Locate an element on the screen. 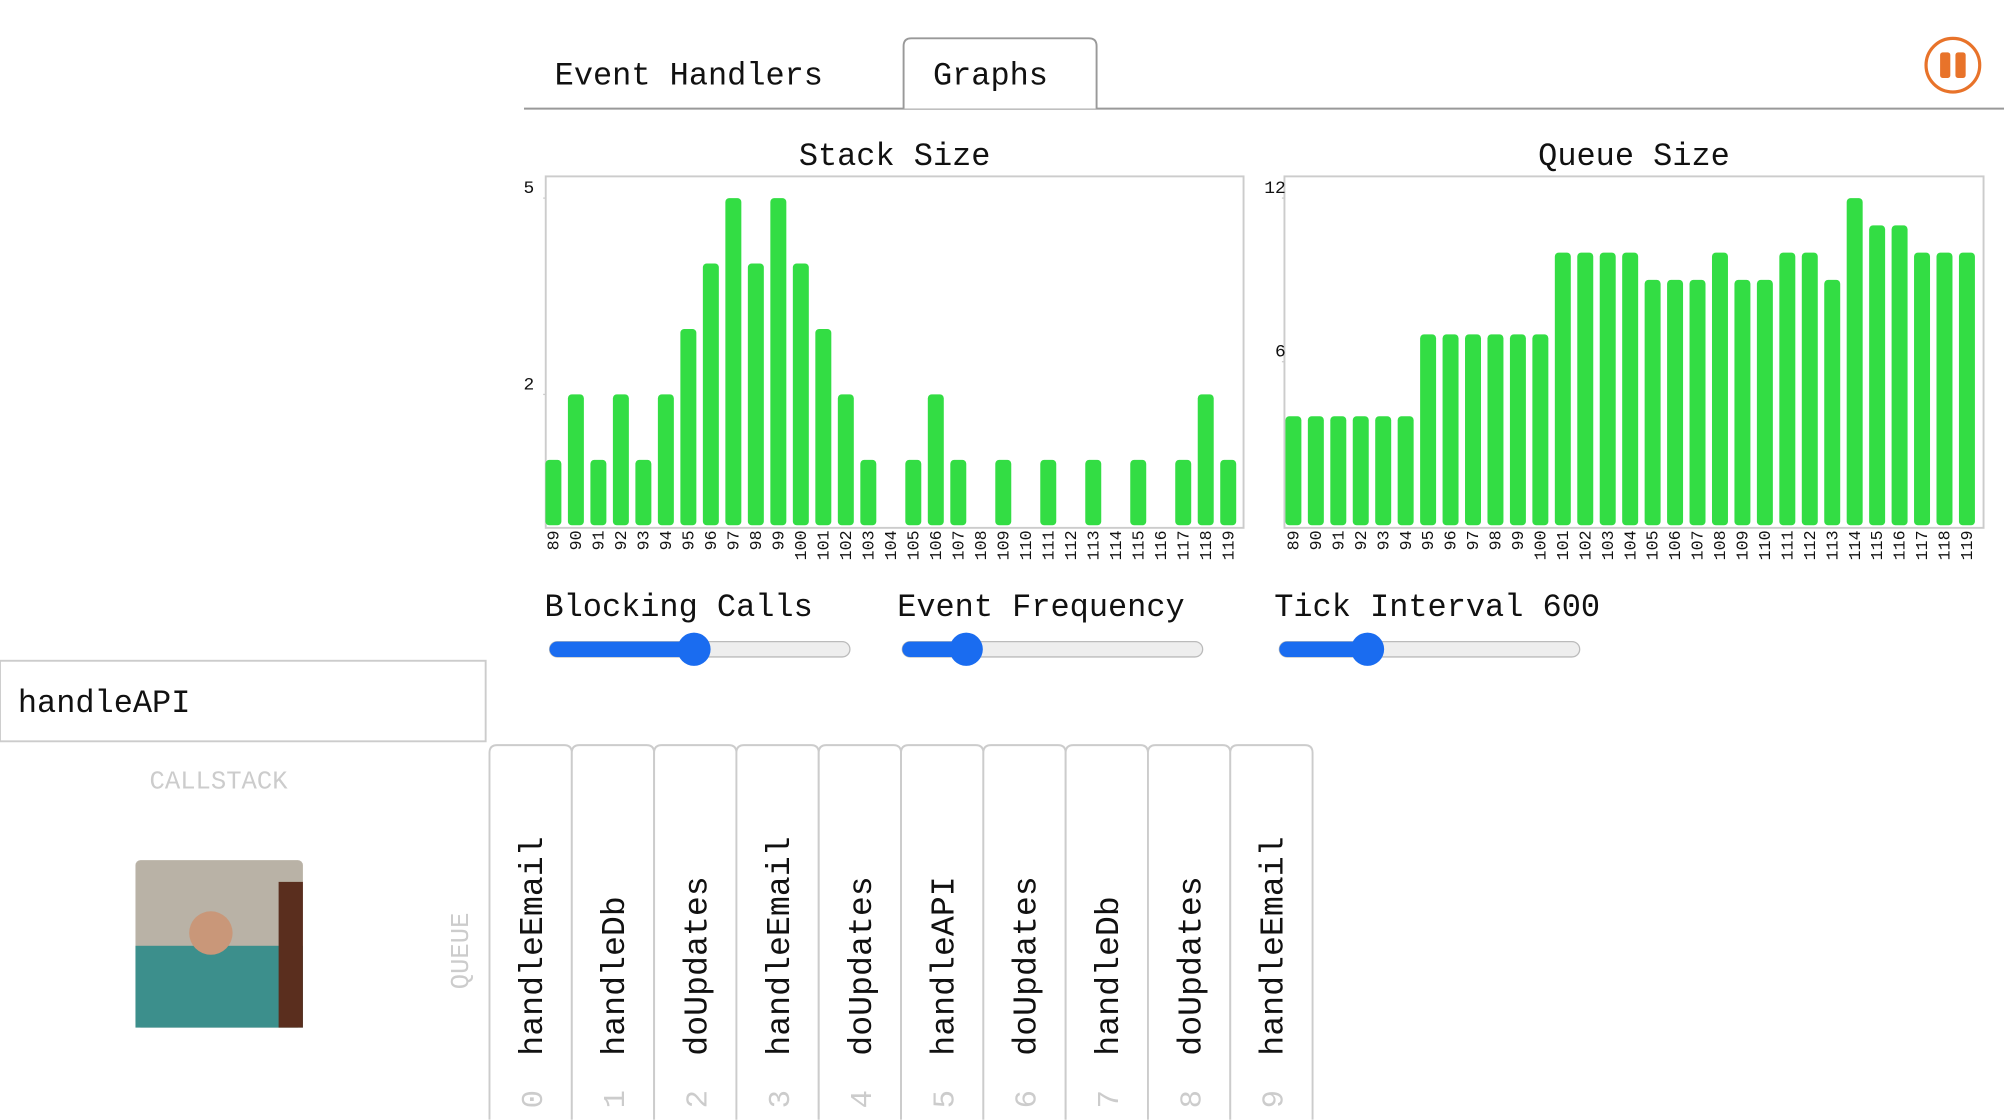 This screenshot has height=1120, width=2004. queue-index: 9 is located at coordinates (1275, 1099).